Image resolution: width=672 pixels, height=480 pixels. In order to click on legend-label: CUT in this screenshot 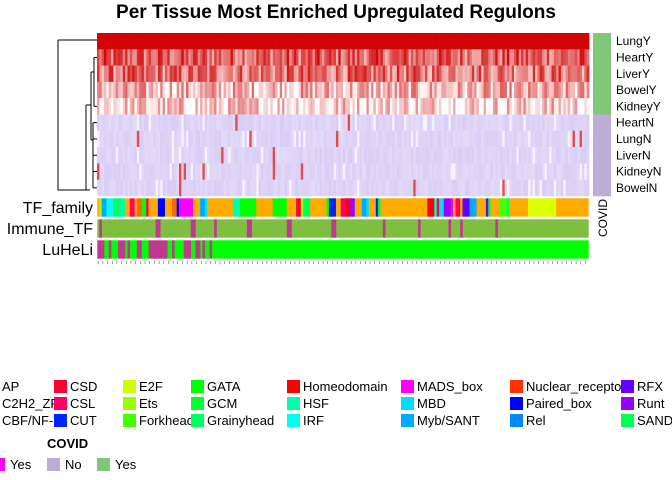, I will do `click(83, 420)`.